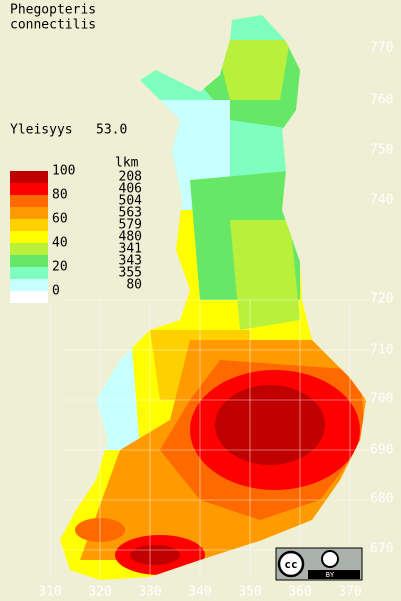 The width and height of the screenshot is (401, 601). What do you see at coordinates (299, 592) in the screenshot?
I see `x-label: 360` at bounding box center [299, 592].